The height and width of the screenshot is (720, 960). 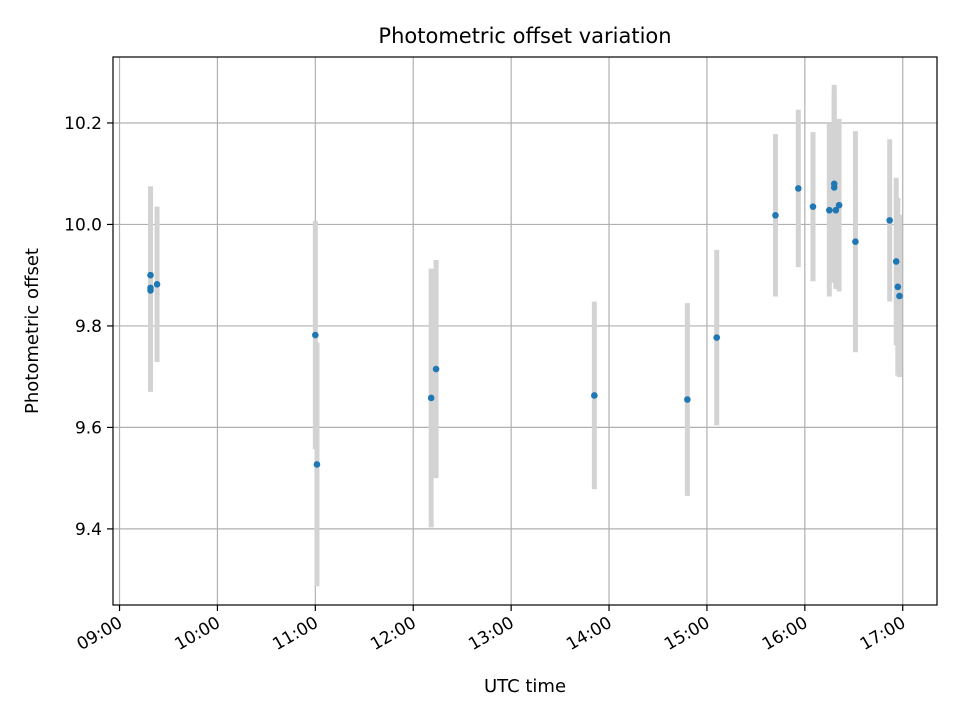 What do you see at coordinates (83, 225) in the screenshot?
I see `y-tick-label: 10.0` at bounding box center [83, 225].